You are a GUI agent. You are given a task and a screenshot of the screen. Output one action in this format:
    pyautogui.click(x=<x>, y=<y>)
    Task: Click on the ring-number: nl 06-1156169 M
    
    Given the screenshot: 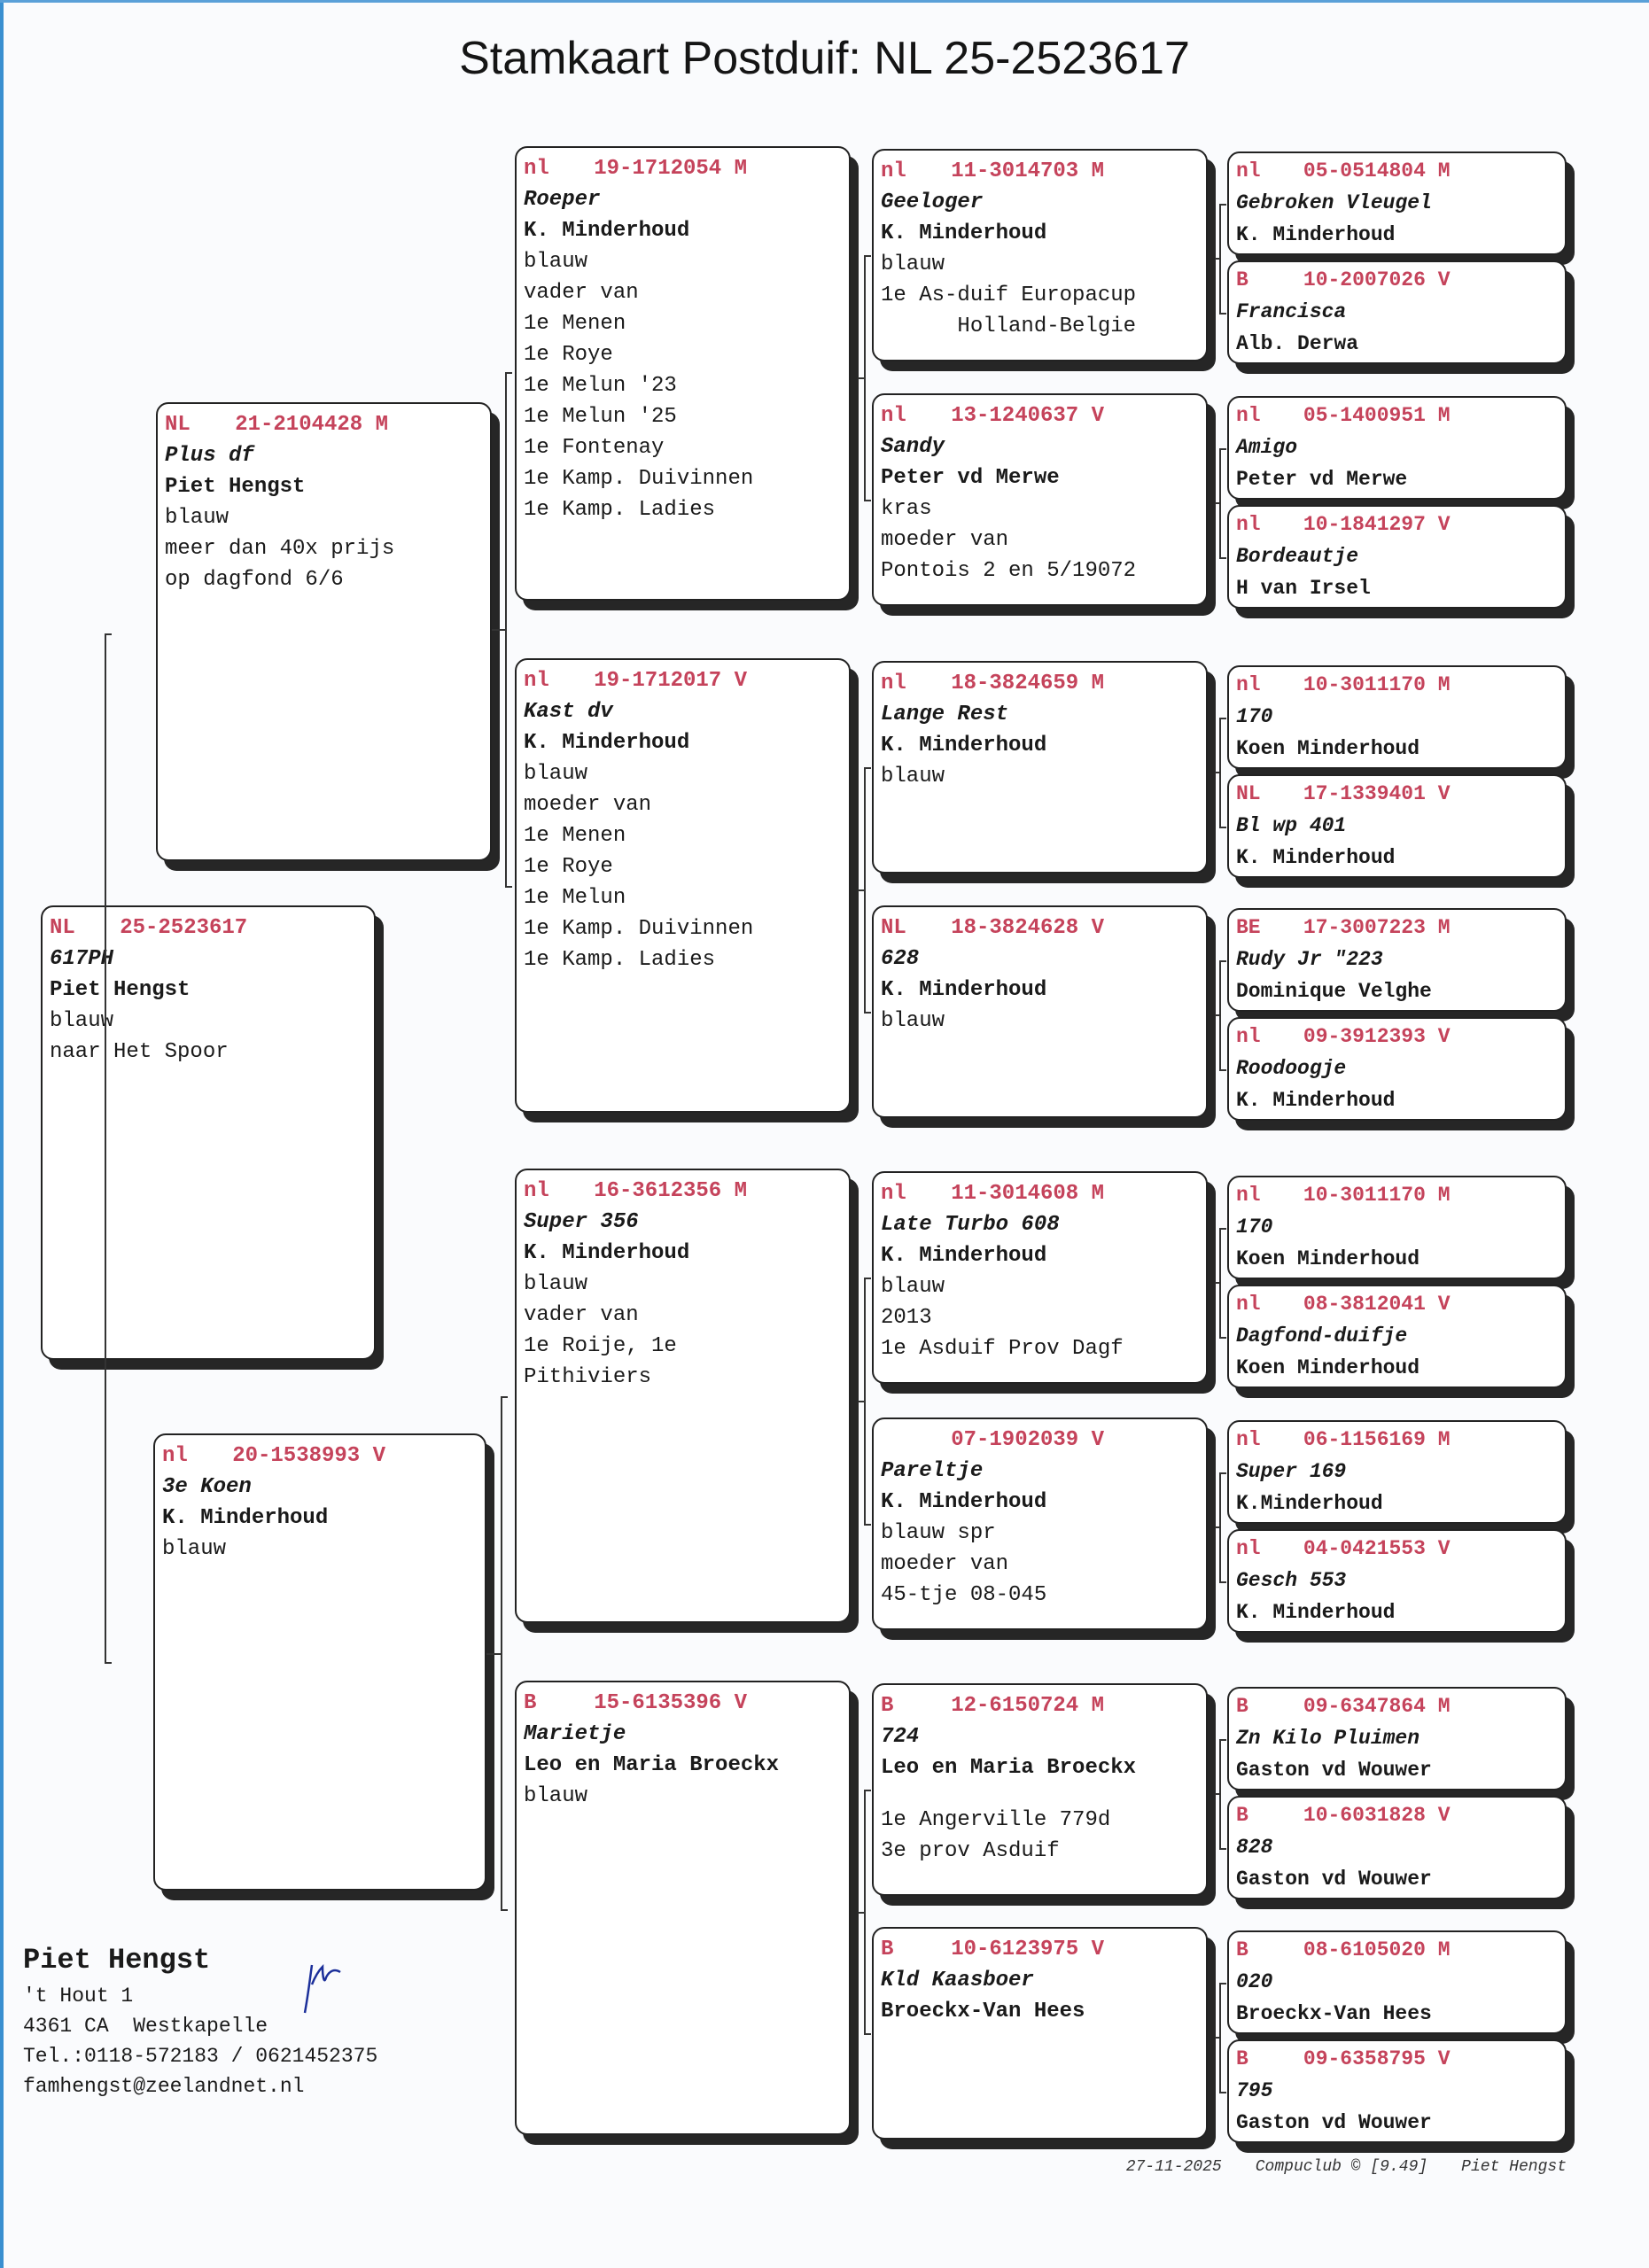 What is the action you would take?
    pyautogui.click(x=1397, y=1440)
    